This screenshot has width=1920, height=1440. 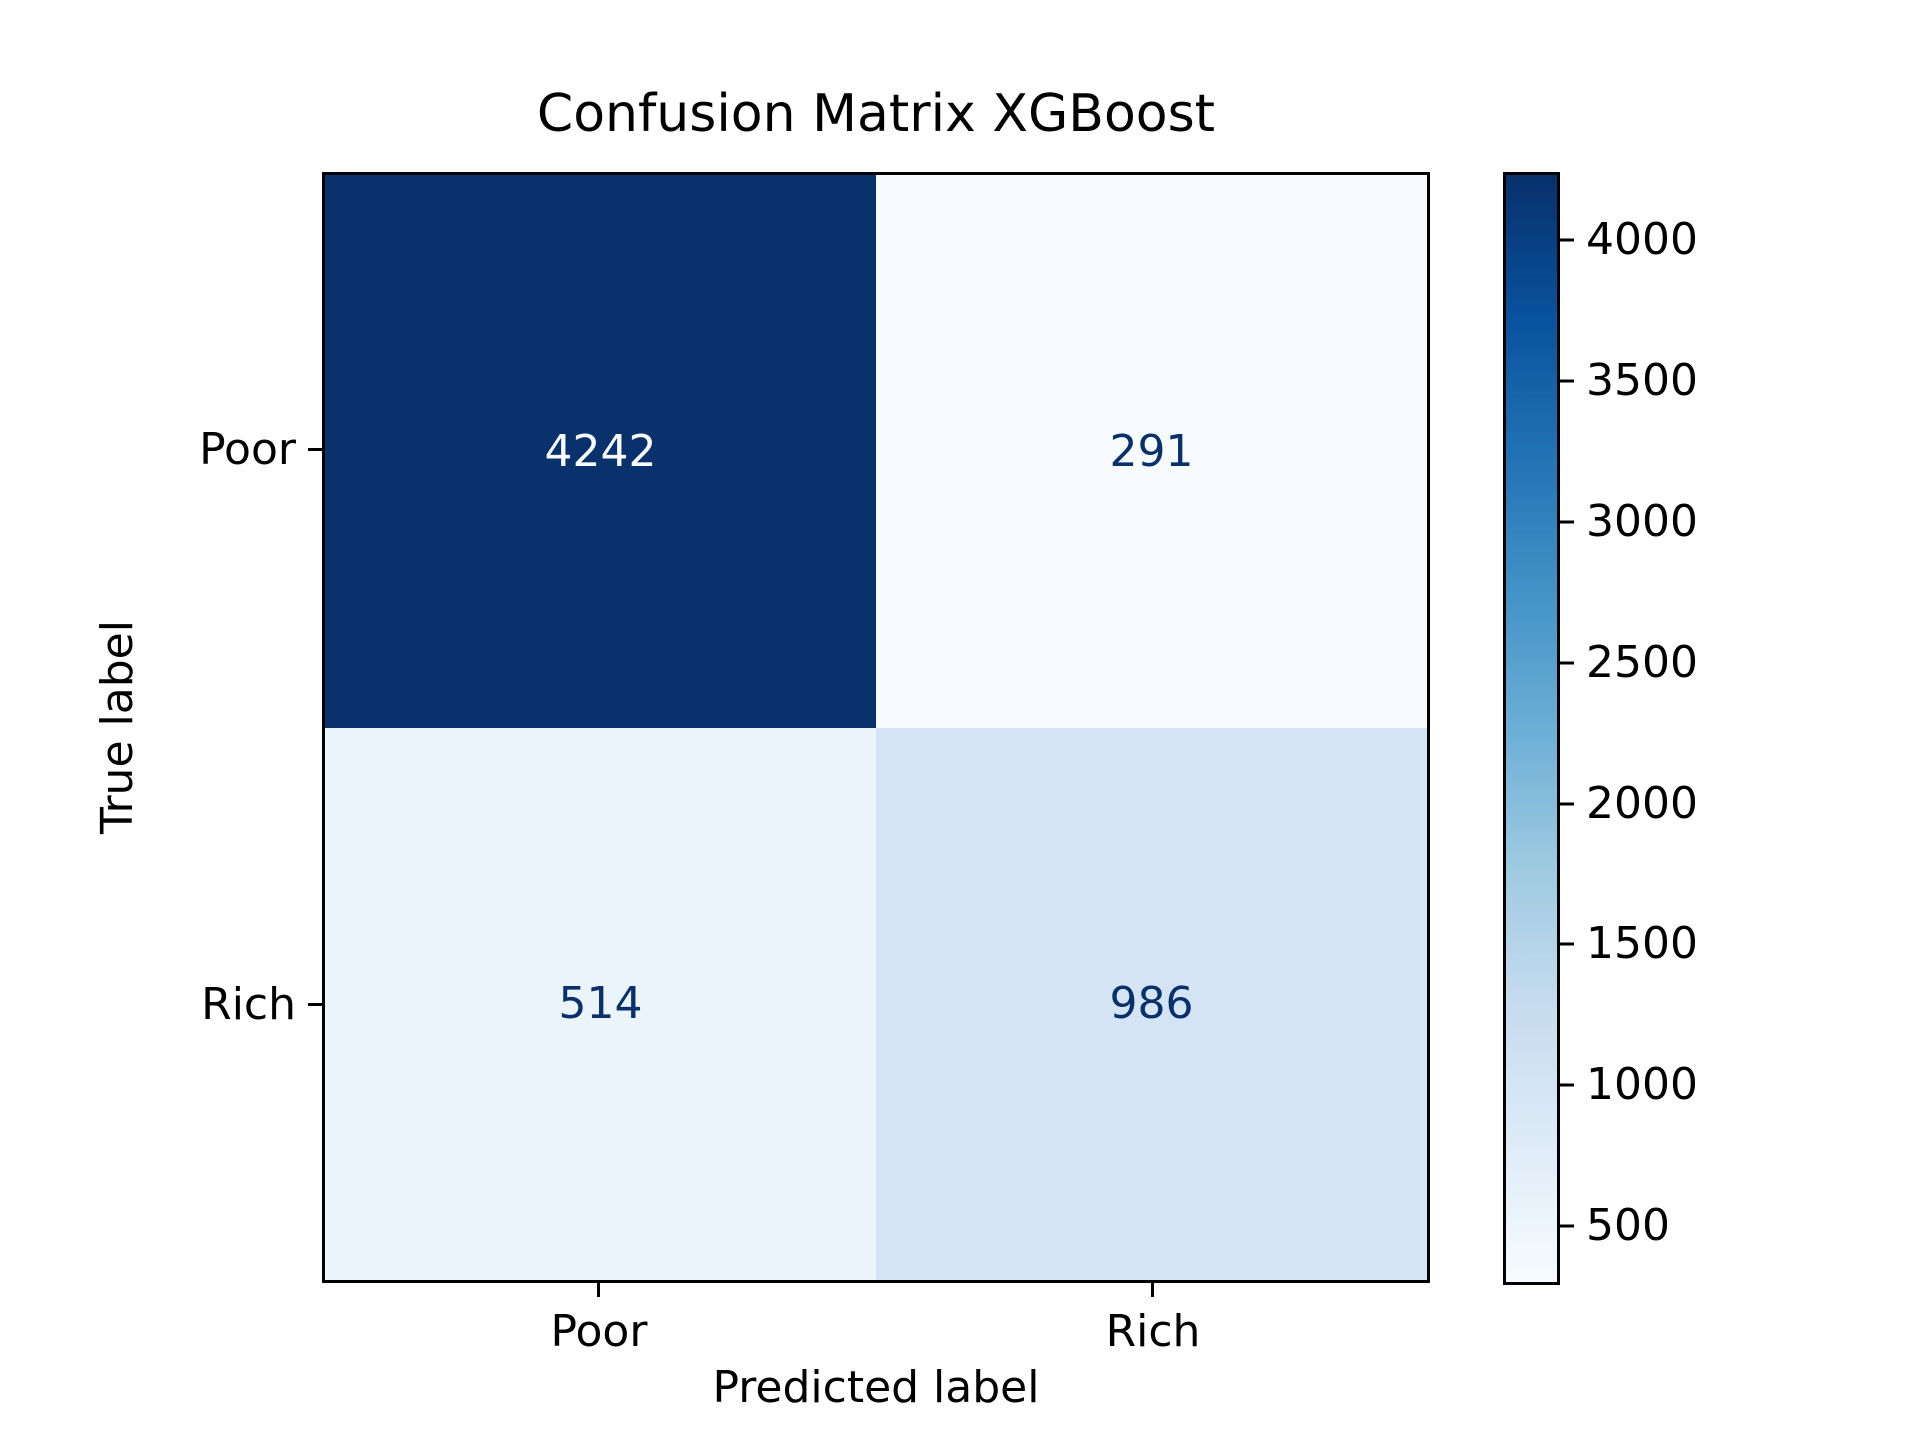 What do you see at coordinates (117, 727) in the screenshot?
I see `y-axis-label: True label` at bounding box center [117, 727].